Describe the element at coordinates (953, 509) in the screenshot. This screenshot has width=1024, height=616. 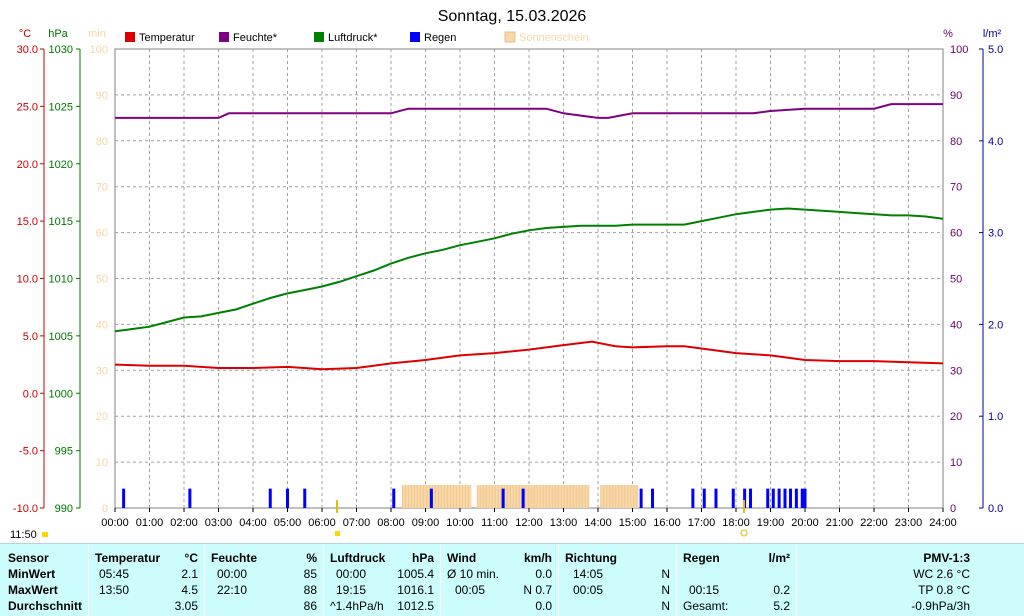
I see `tick-label-humidity: 0` at that location.